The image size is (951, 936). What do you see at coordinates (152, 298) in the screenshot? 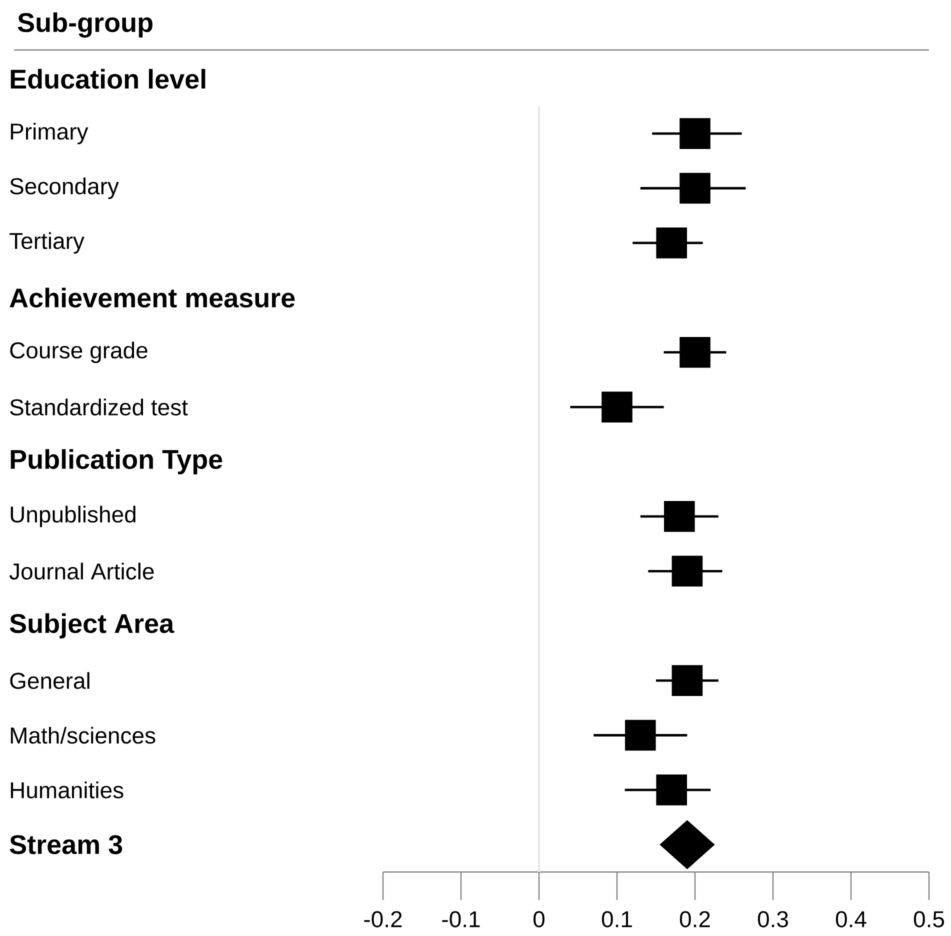
I see `y-tick-label: Achievement measure` at bounding box center [152, 298].